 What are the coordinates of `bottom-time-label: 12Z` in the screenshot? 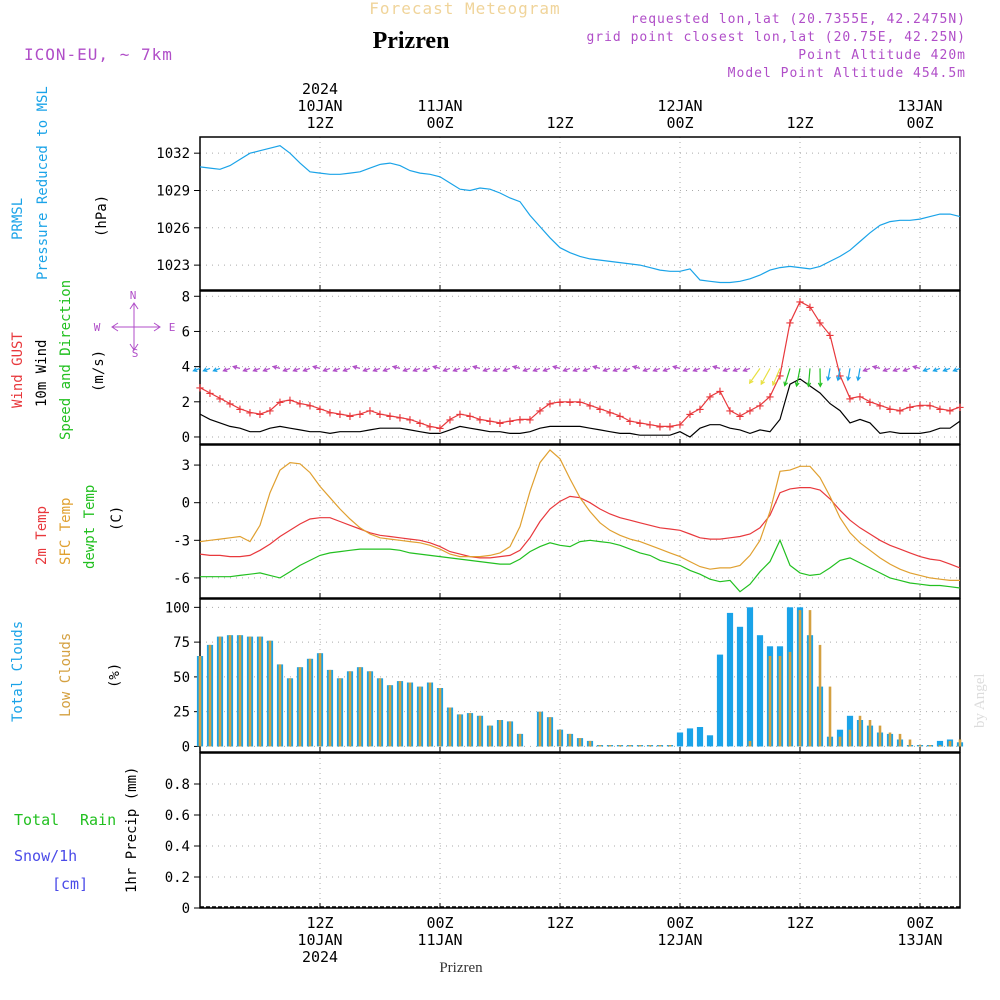 It's located at (799, 923).